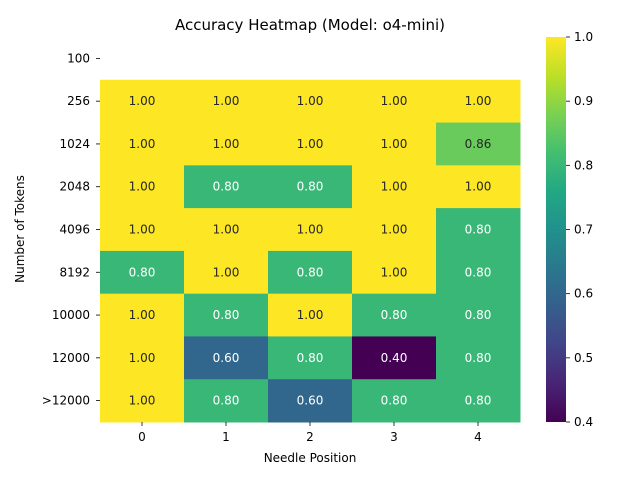  Describe the element at coordinates (74, 230) in the screenshot. I see `y-tick-label: 4096` at that location.